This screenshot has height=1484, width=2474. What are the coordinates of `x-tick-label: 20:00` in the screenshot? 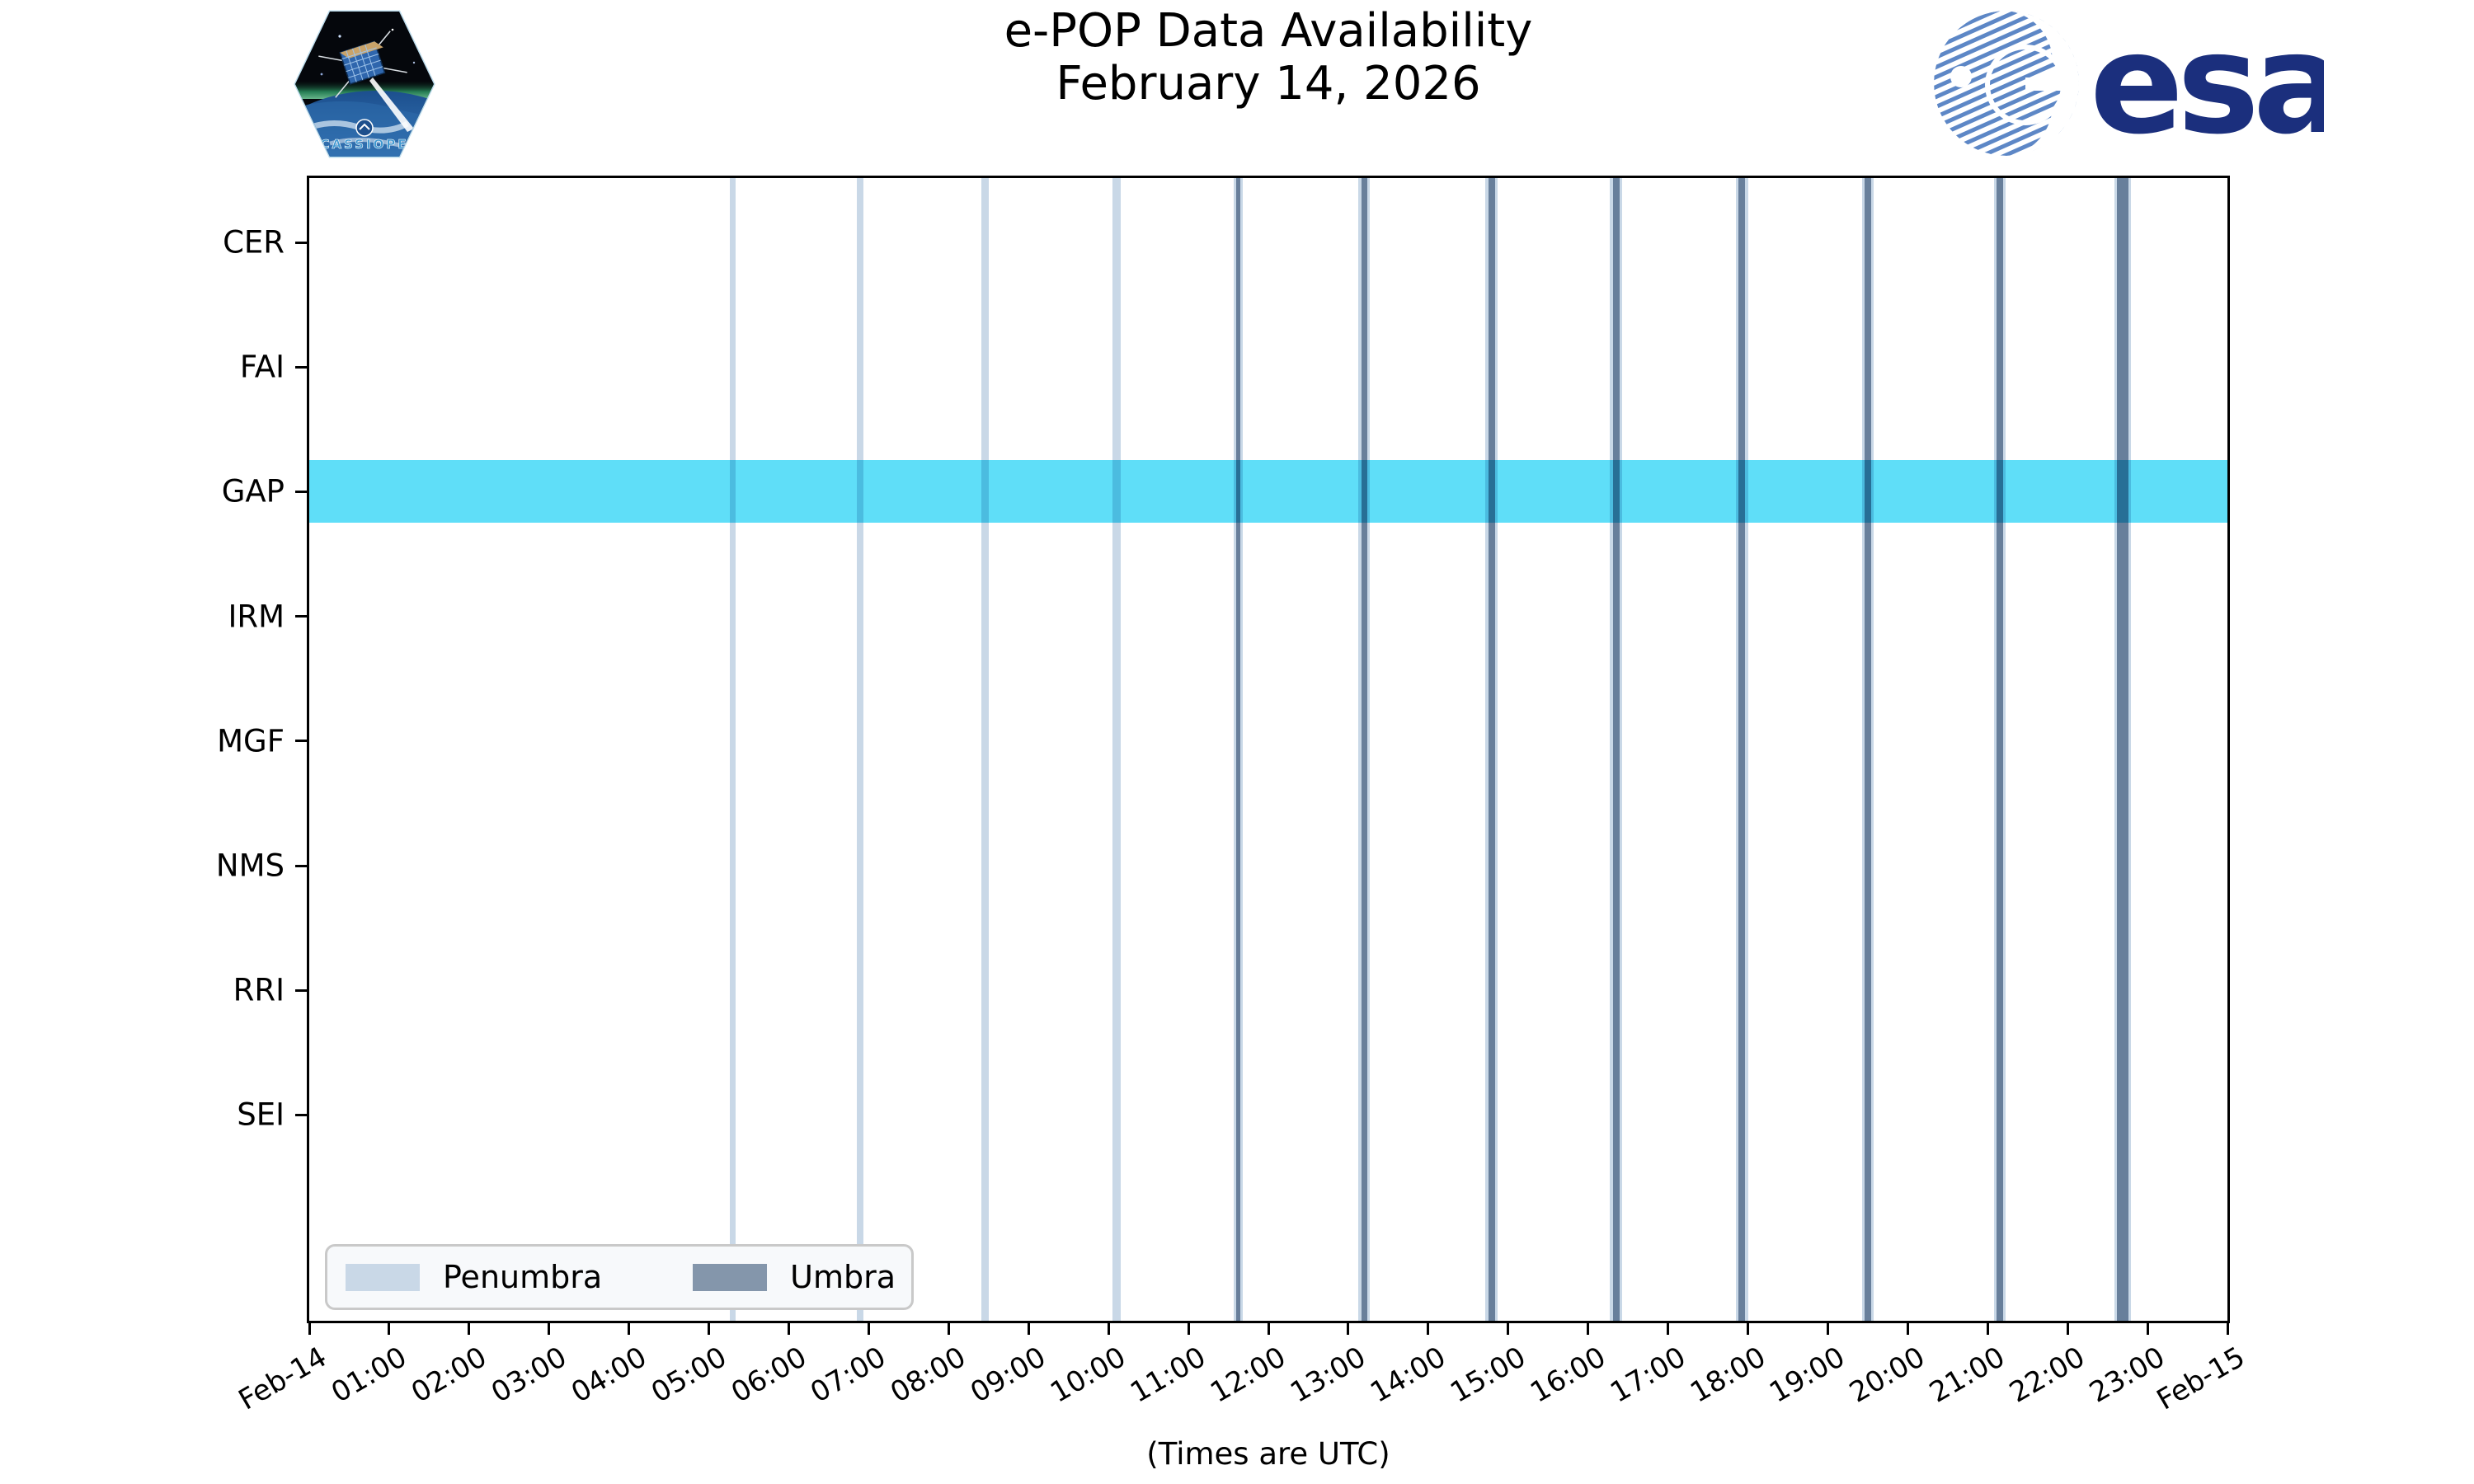 It's located at (1887, 1375).